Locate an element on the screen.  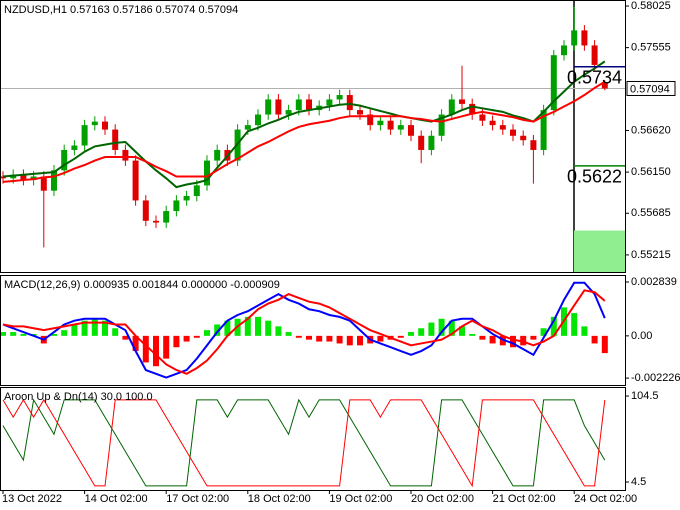
x-tick-label: 13 Oct 2022 is located at coordinates (32, 499).